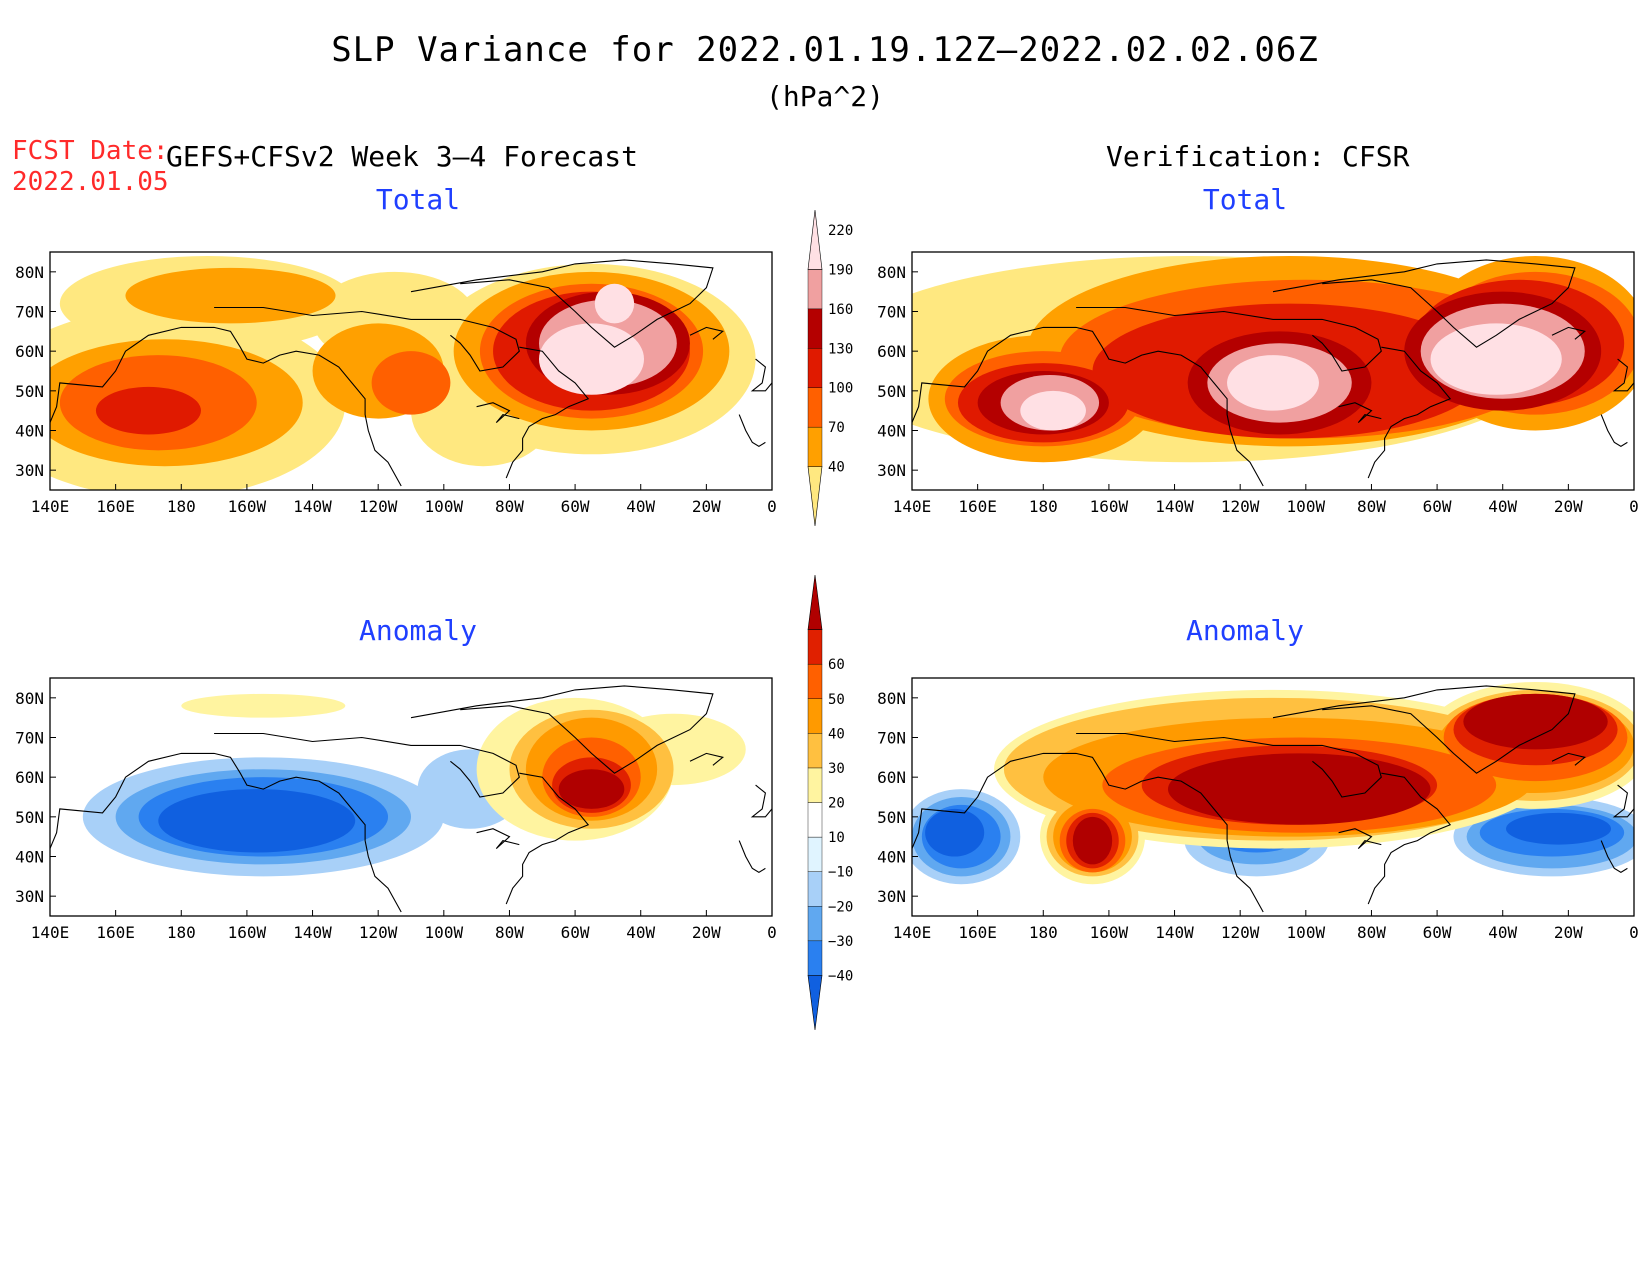 This screenshot has width=1650, height=1275. I want to click on colorbar-label: −10, so click(840, 873).